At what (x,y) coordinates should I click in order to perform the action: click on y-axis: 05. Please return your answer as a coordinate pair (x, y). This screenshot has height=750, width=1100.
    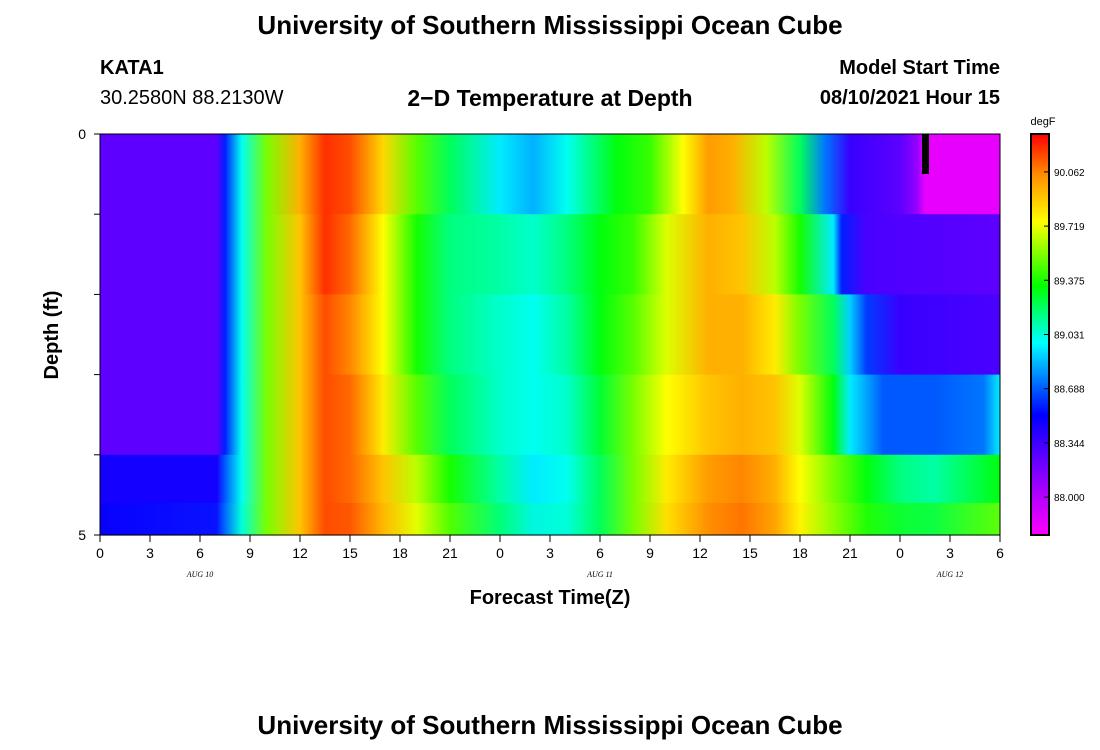
    Looking at the image, I should click on (89, 334).